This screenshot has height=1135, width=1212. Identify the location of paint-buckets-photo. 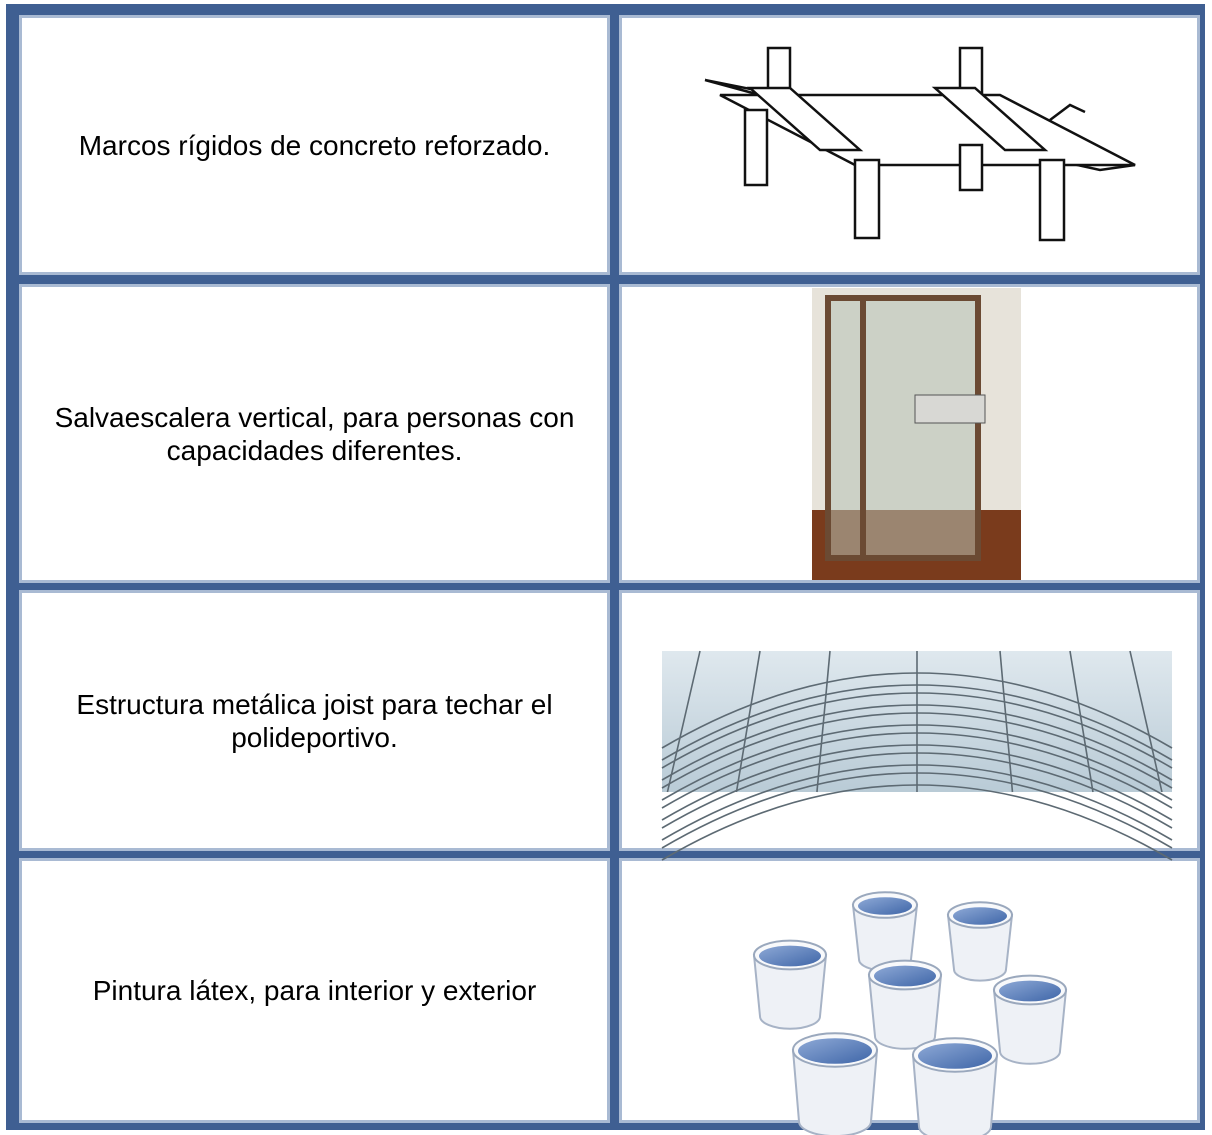
(910, 1013).